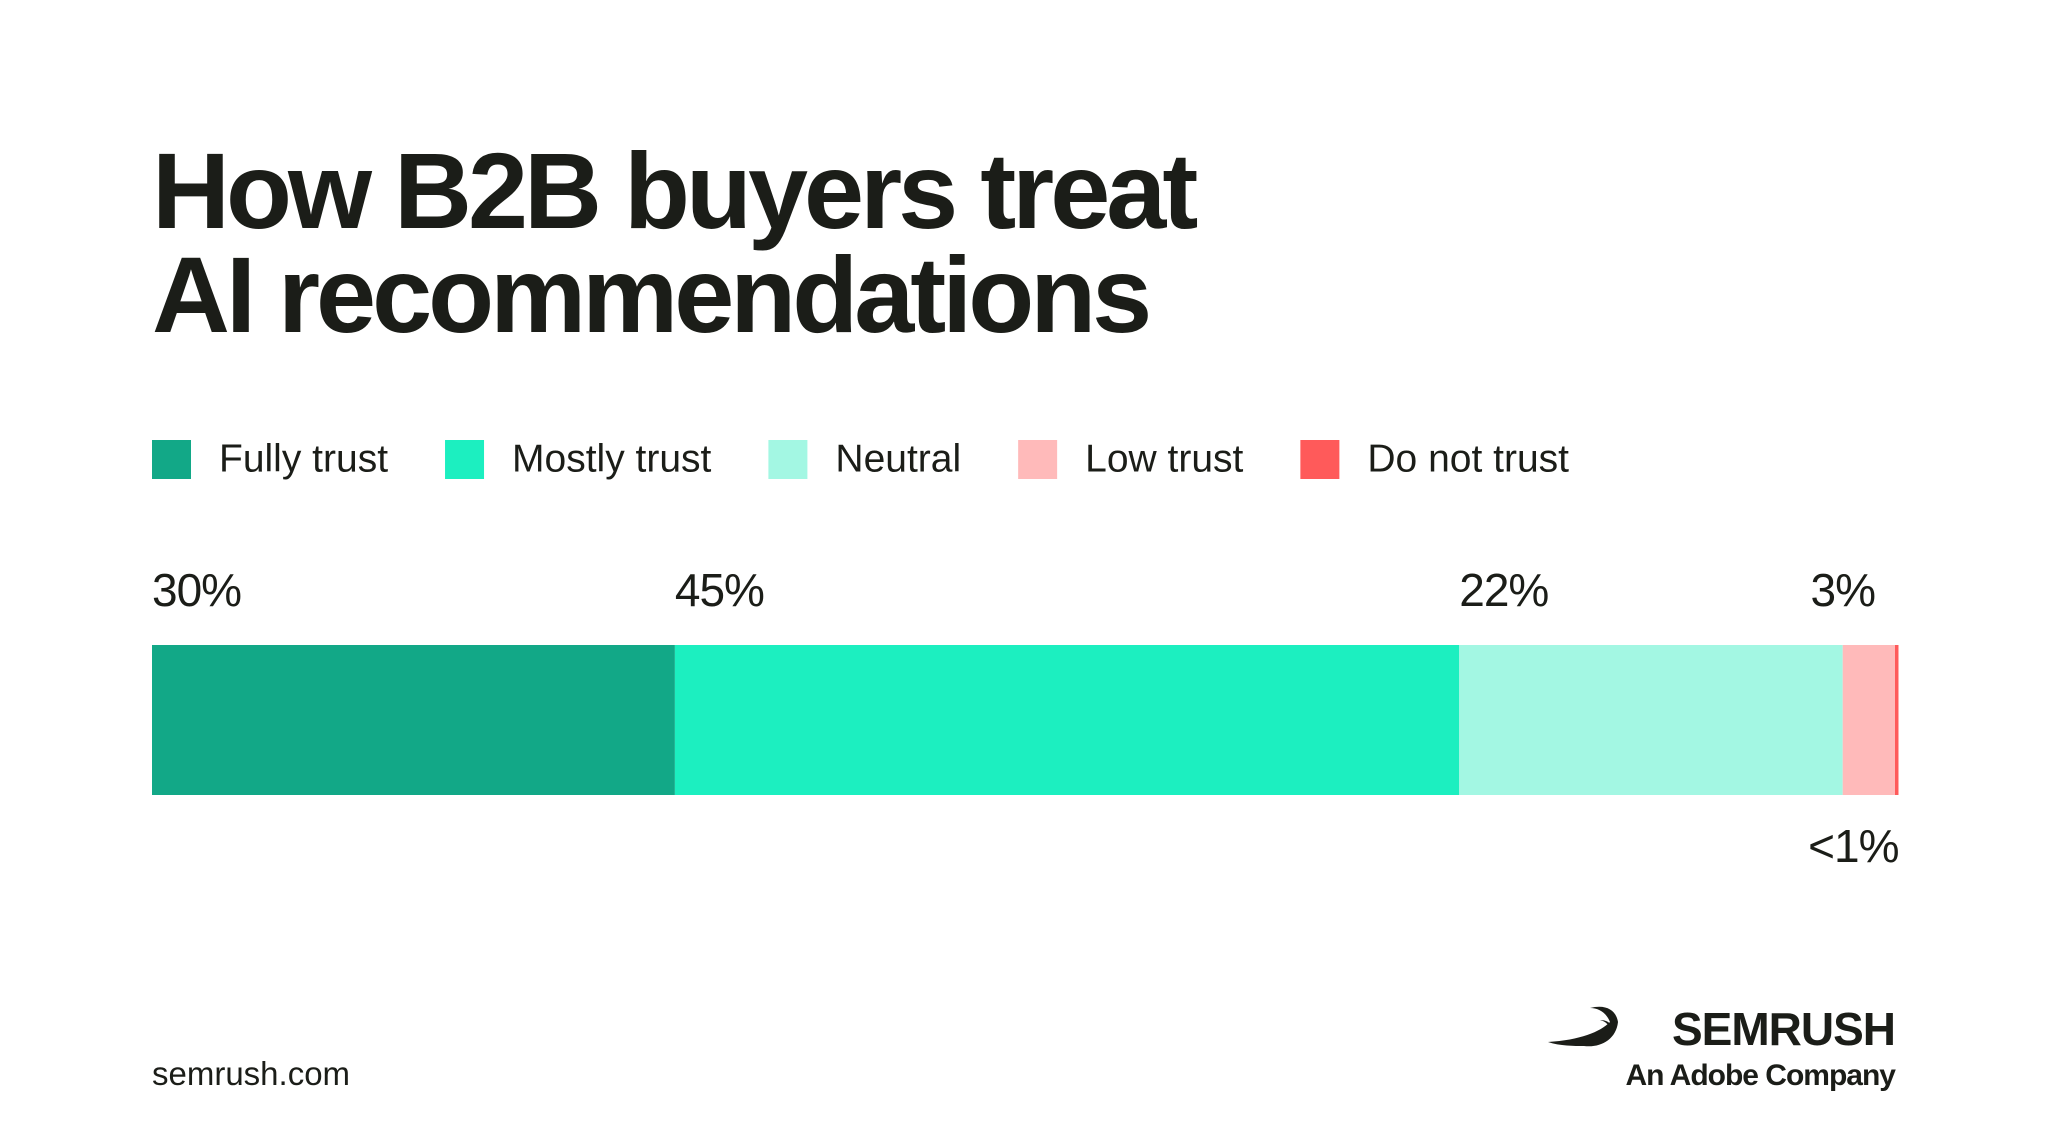  What do you see at coordinates (674, 242) in the screenshot?
I see `chart-title: How B2B buyers treat AI recommendations` at bounding box center [674, 242].